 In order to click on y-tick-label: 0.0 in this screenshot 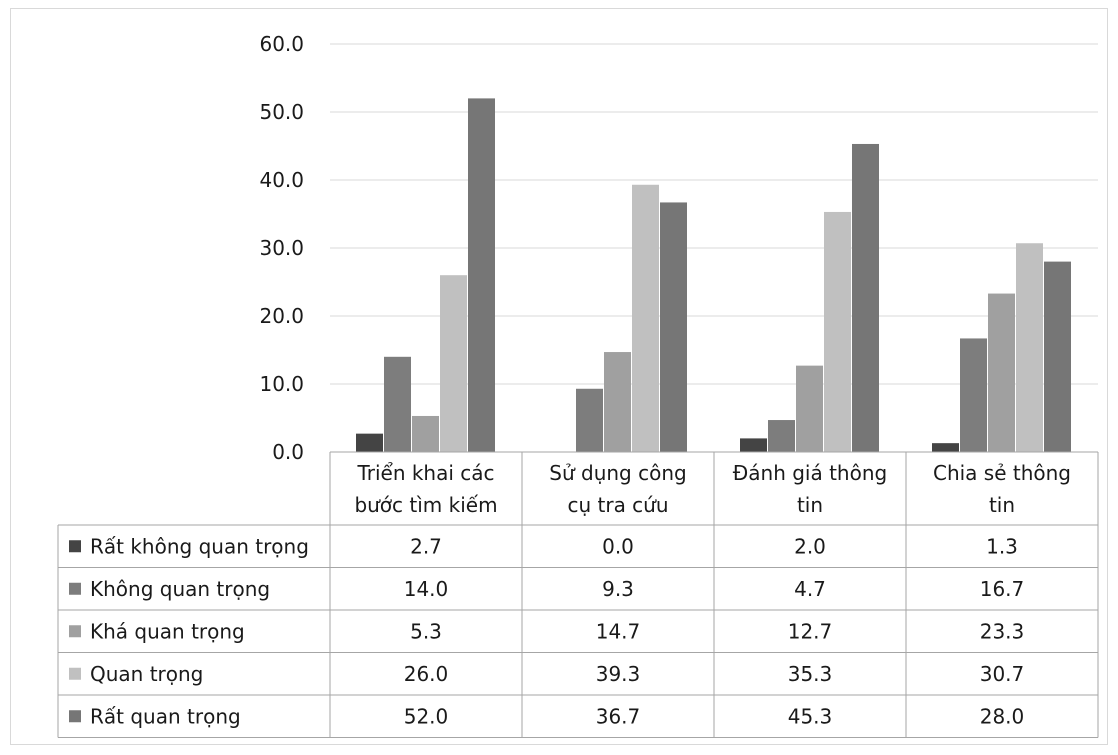, I will do `click(288, 452)`.